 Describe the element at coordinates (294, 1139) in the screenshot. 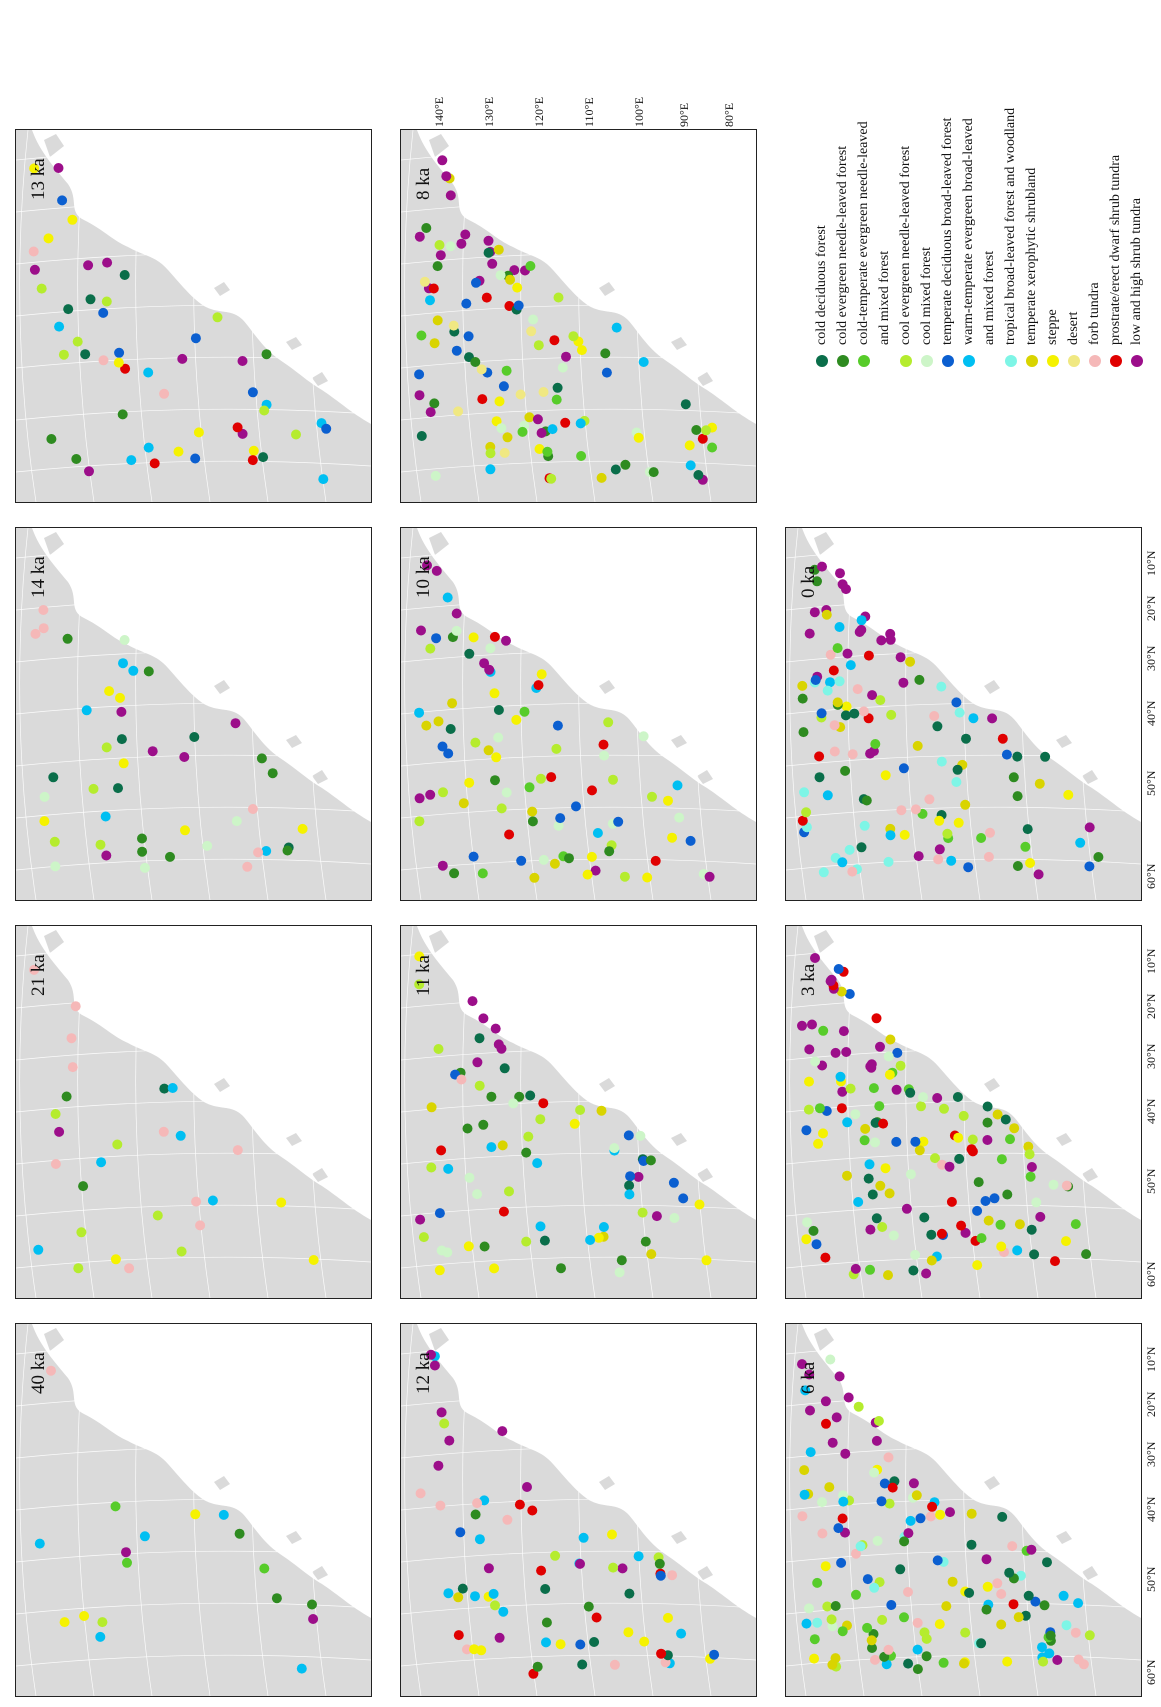

I see `island` at that location.